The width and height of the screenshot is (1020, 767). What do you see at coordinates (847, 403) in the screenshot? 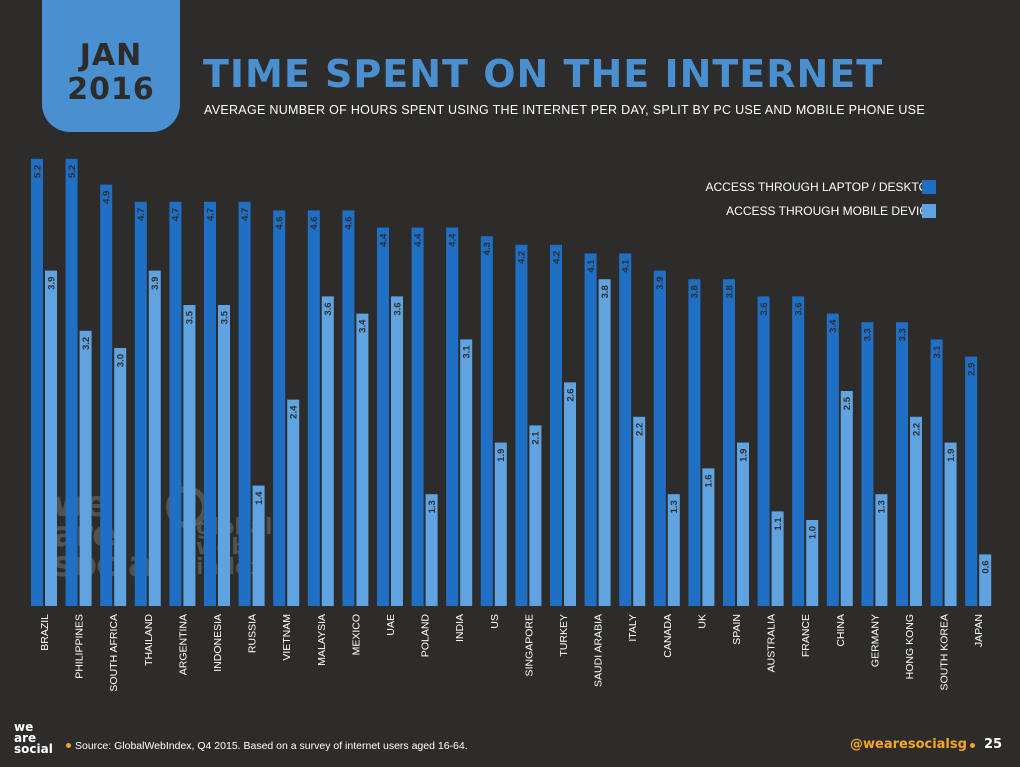
I see `data-label-mobile: 2.5` at bounding box center [847, 403].